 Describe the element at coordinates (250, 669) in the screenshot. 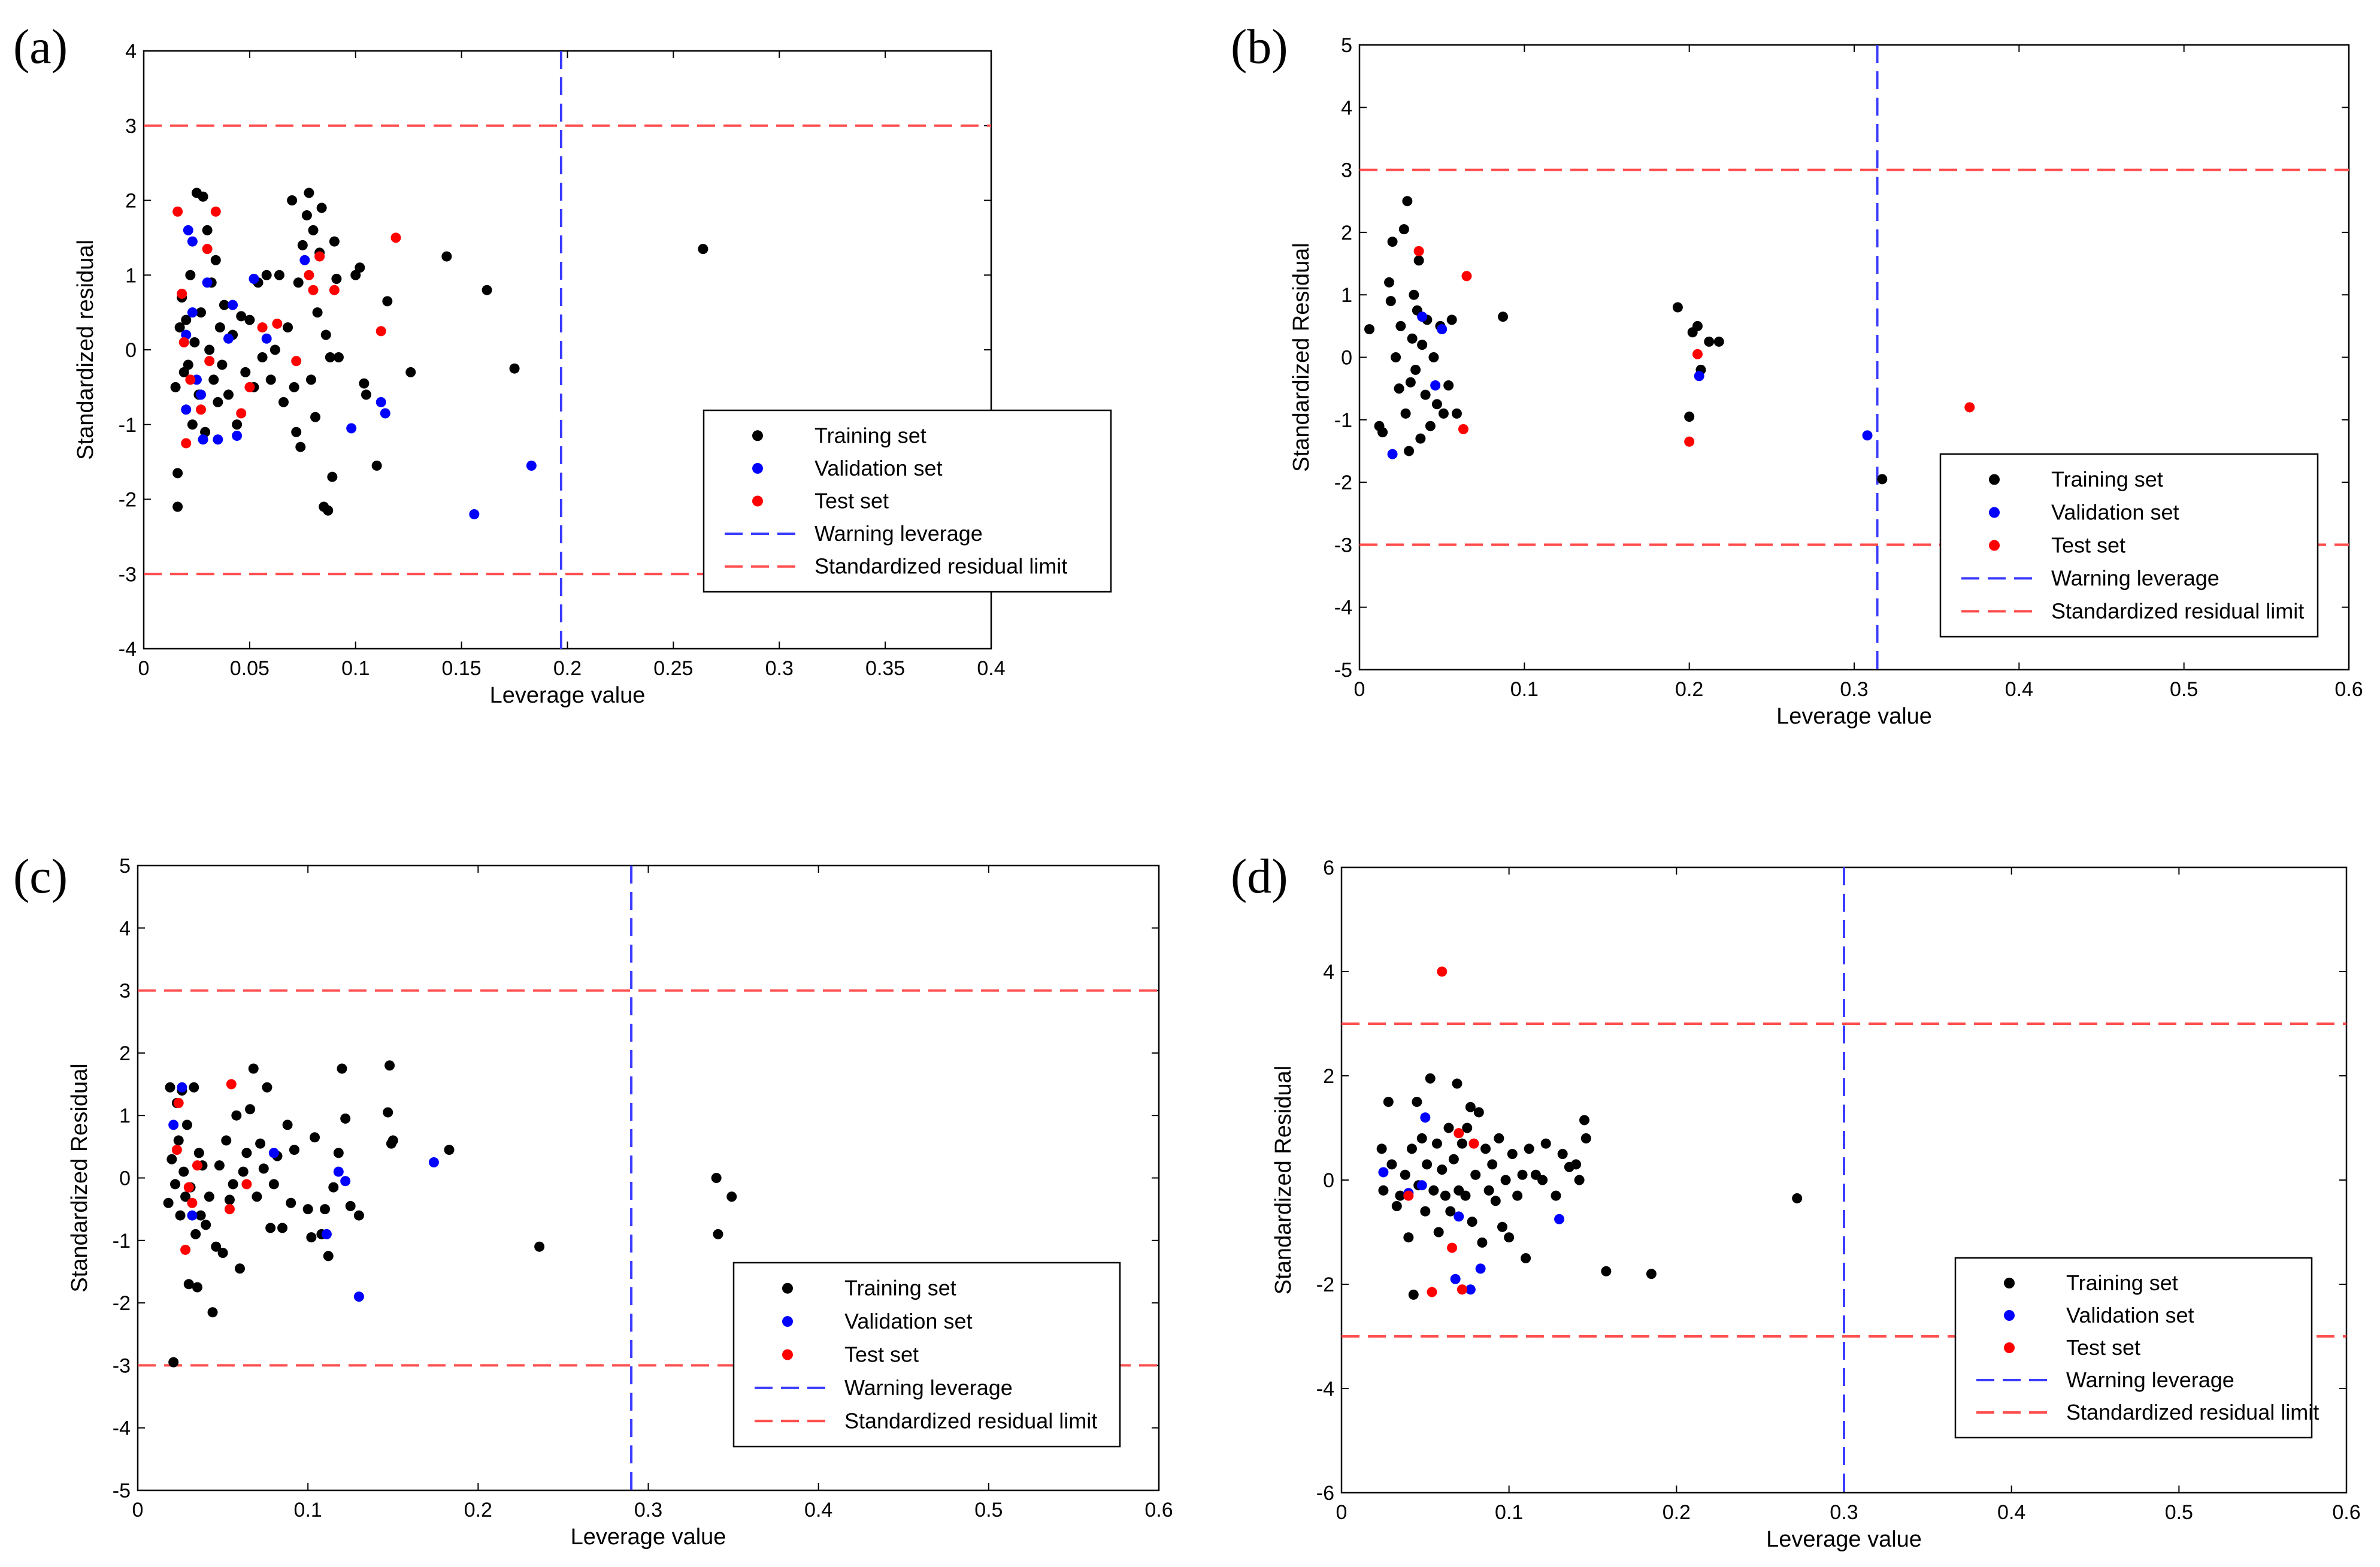

I see `x-tick-label: 0.05` at that location.